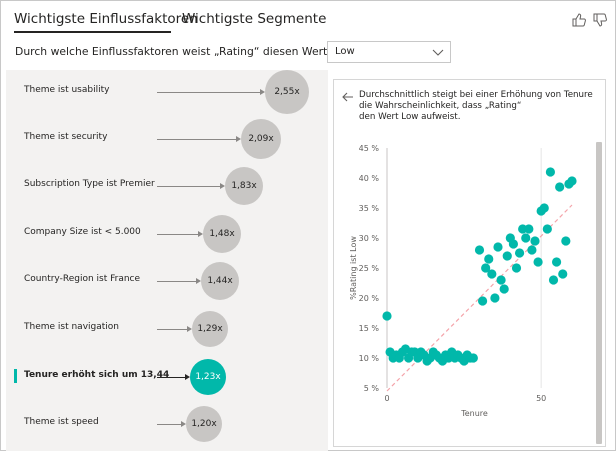 The height and width of the screenshot is (451, 616). Describe the element at coordinates (82, 232) in the screenshot. I see `influencer-label: Company Size ist < 5.000` at that location.